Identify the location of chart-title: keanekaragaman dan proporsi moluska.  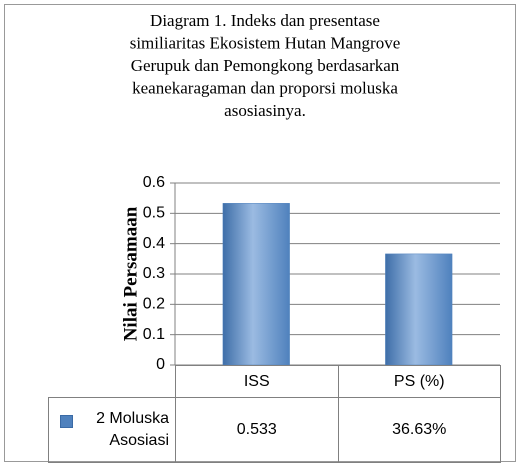
(265, 87).